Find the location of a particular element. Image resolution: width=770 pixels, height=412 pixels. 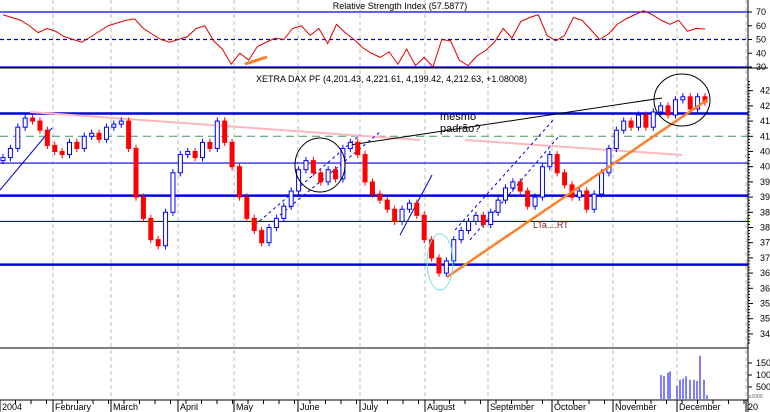

month-label: August is located at coordinates (441, 407).